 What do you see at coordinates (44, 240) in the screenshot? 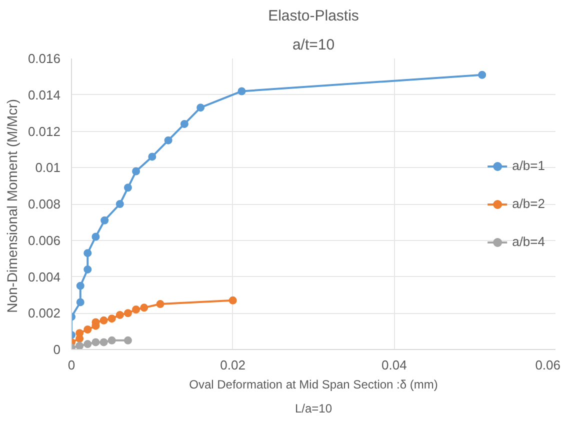
I see `y-tick-label: 0.006` at bounding box center [44, 240].